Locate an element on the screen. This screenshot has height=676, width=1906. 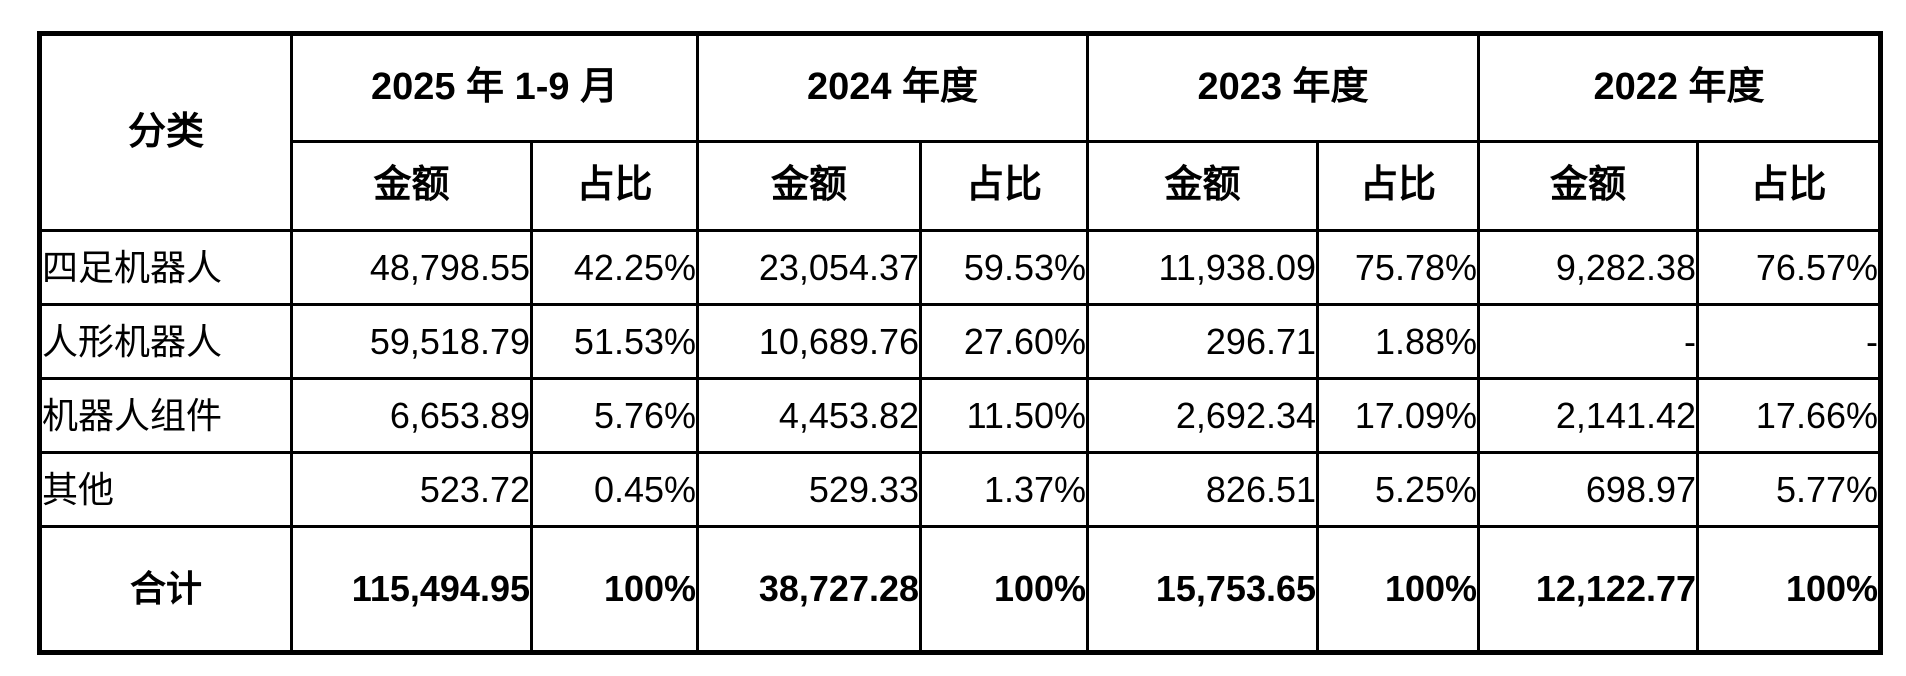
header-ratio-2022: 占比 is located at coordinates (1789, 186).